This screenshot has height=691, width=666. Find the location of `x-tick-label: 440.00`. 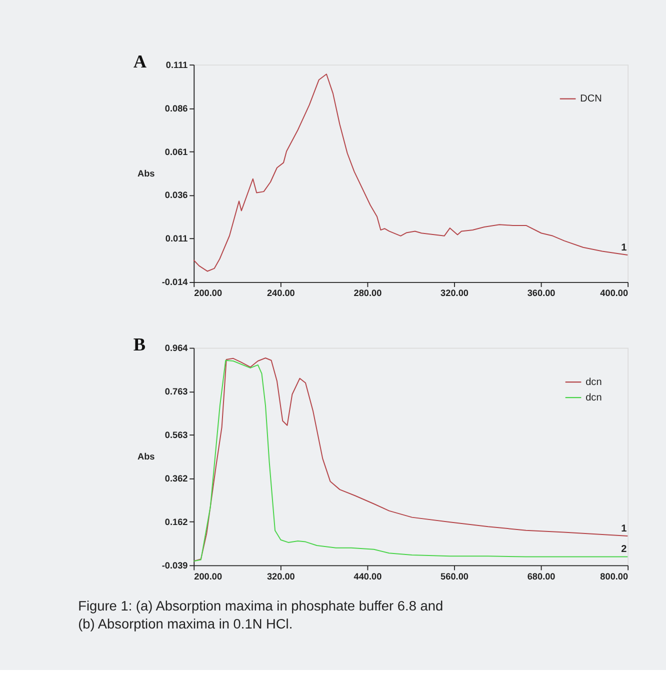

x-tick-label: 440.00 is located at coordinates (368, 576).